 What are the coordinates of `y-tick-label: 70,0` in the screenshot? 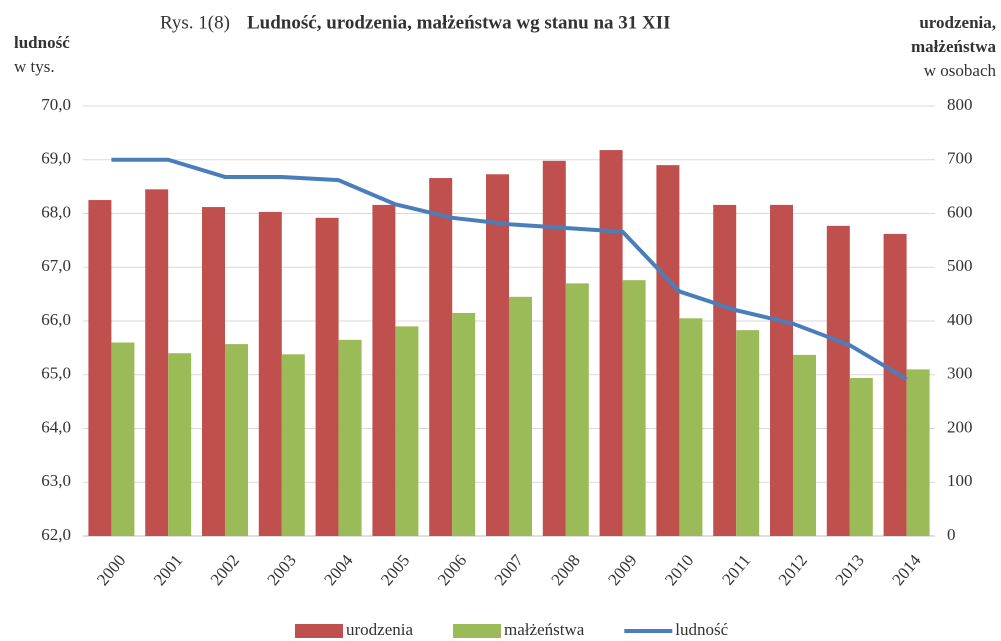 It's located at (56, 104).